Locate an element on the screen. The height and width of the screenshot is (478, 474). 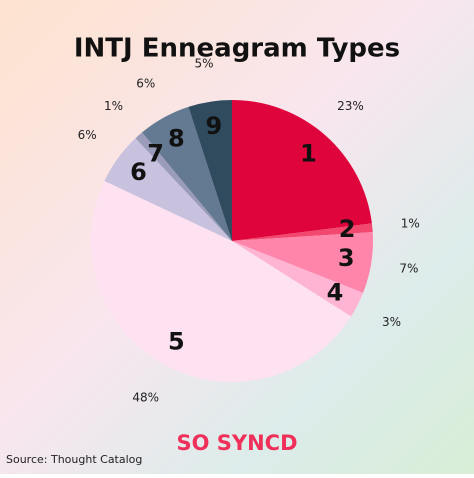
percent-label: 5% is located at coordinates (203, 64).